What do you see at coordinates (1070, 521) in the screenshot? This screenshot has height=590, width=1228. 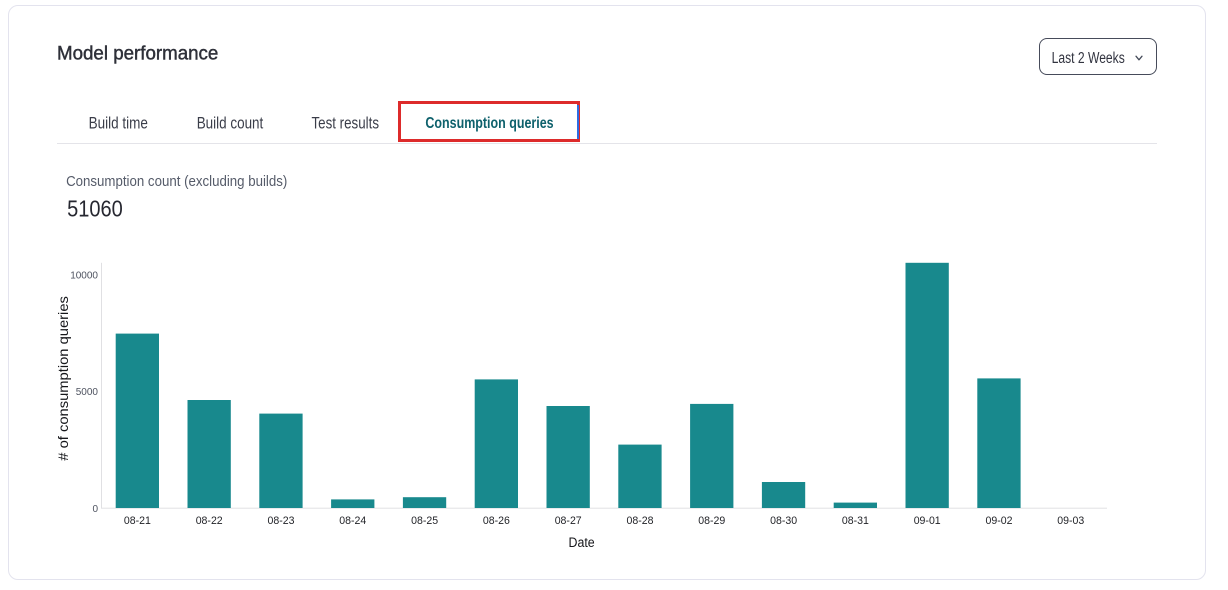 I see `svg-text: 09-03` at bounding box center [1070, 521].